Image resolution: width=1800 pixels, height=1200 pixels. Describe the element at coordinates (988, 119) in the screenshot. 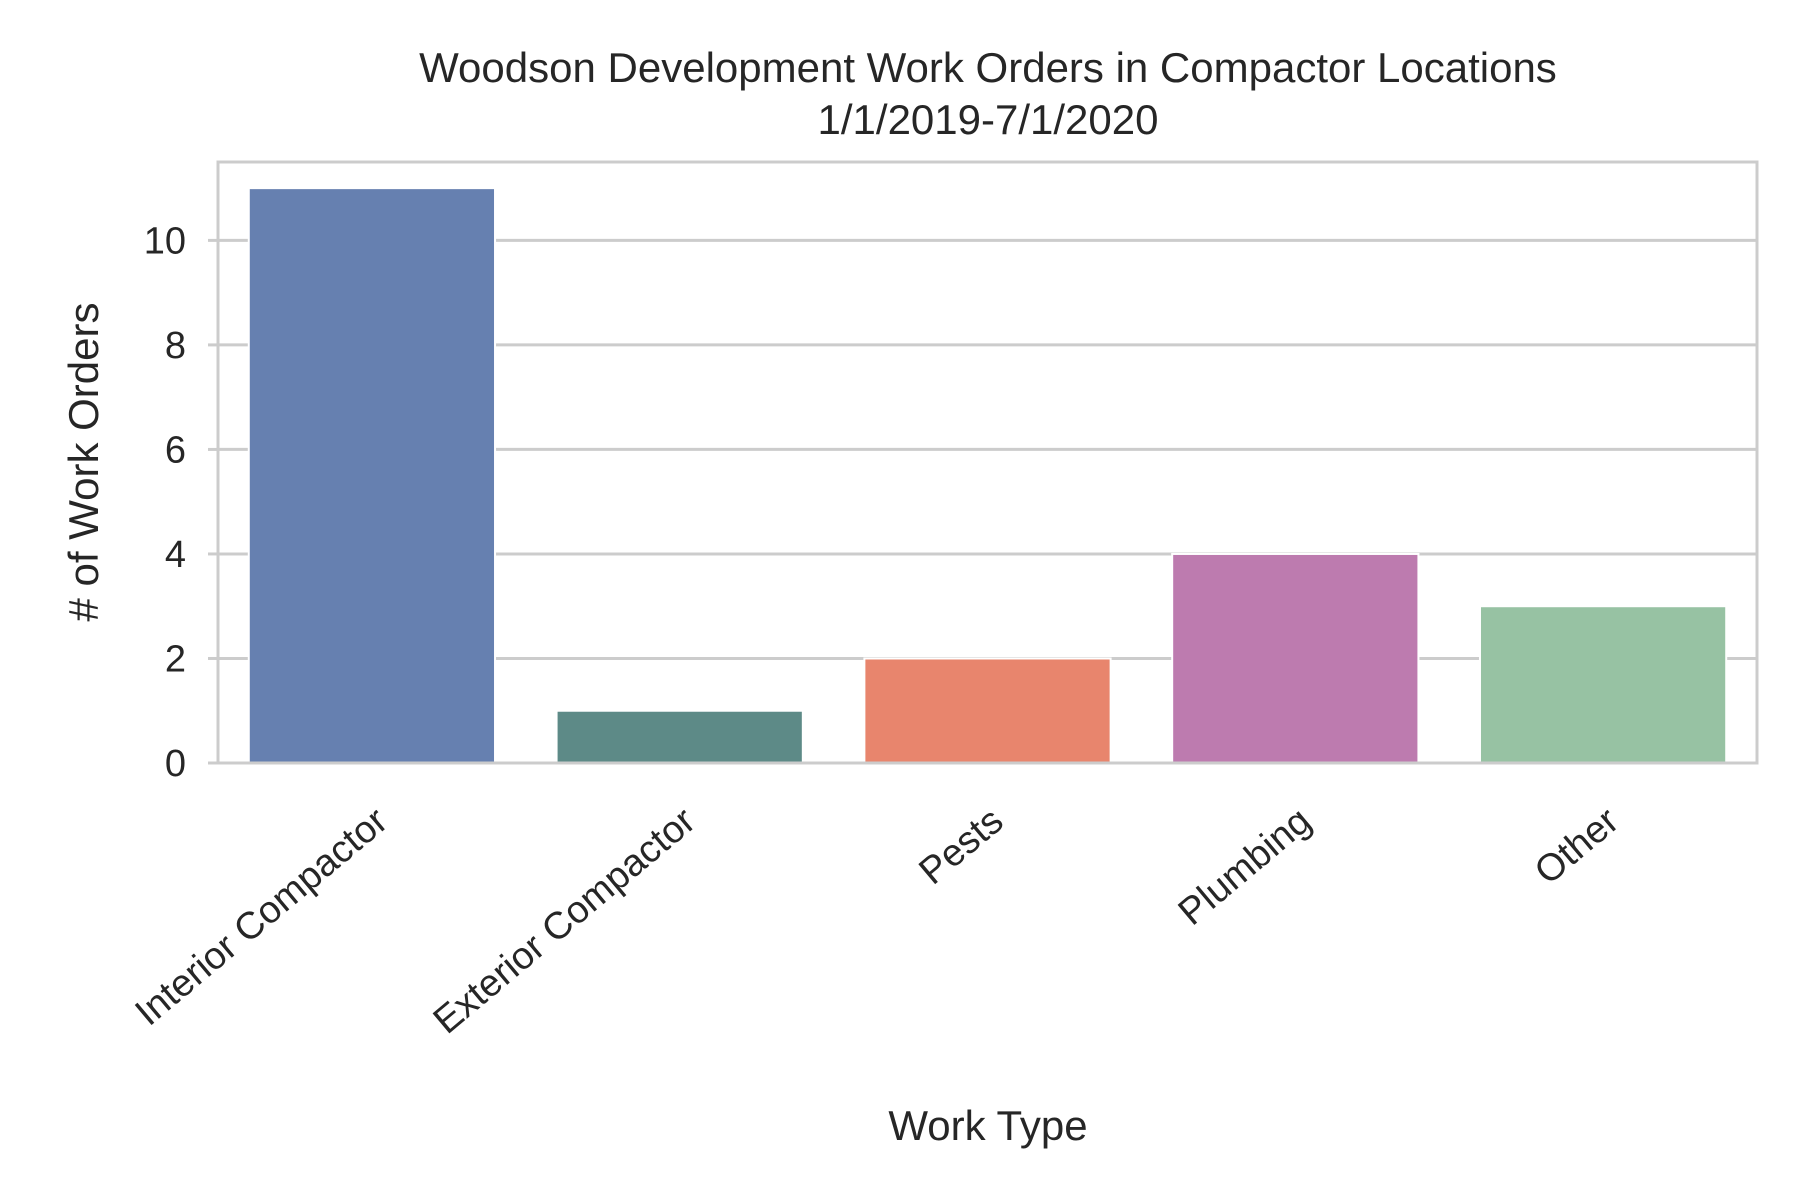

I see `chart-subtitle: 1/1/2019-7/1/2020` at that location.